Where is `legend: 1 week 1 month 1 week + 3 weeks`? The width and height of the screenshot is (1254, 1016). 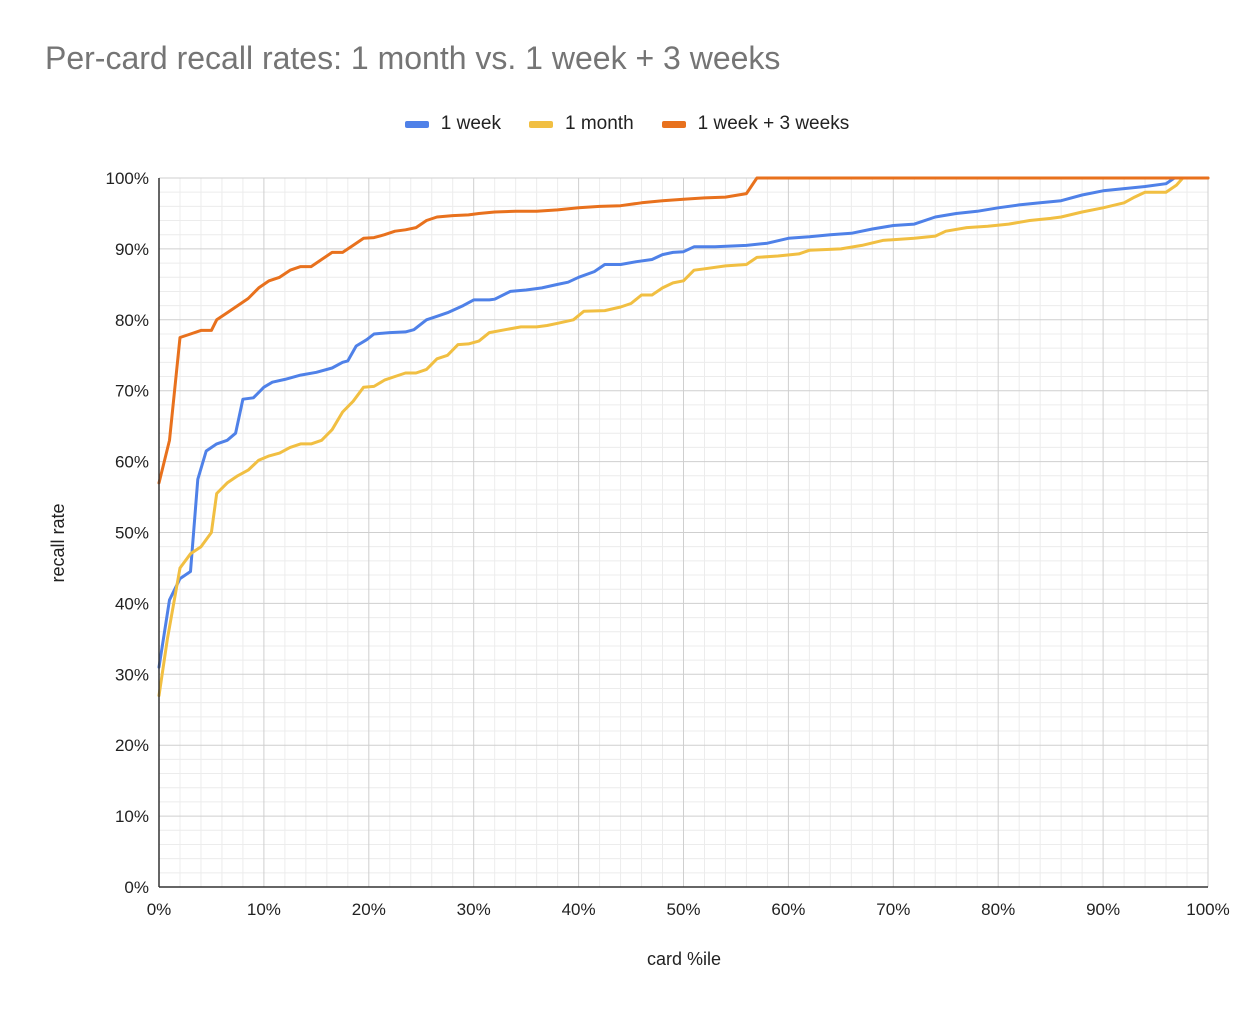
legend: 1 week 1 month 1 week + 3 weeks is located at coordinates (627, 124).